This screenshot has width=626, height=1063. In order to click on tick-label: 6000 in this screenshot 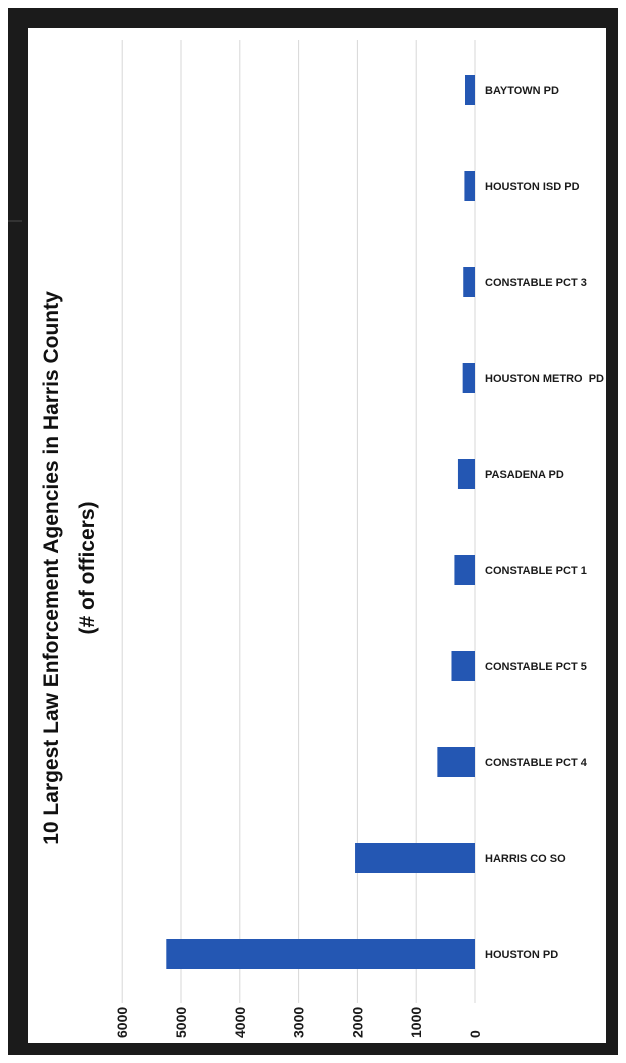, I will do `click(122, 1022)`.